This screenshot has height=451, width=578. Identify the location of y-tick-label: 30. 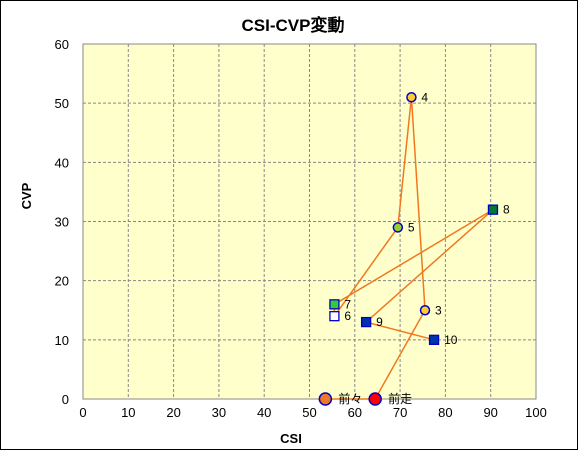
(62, 222).